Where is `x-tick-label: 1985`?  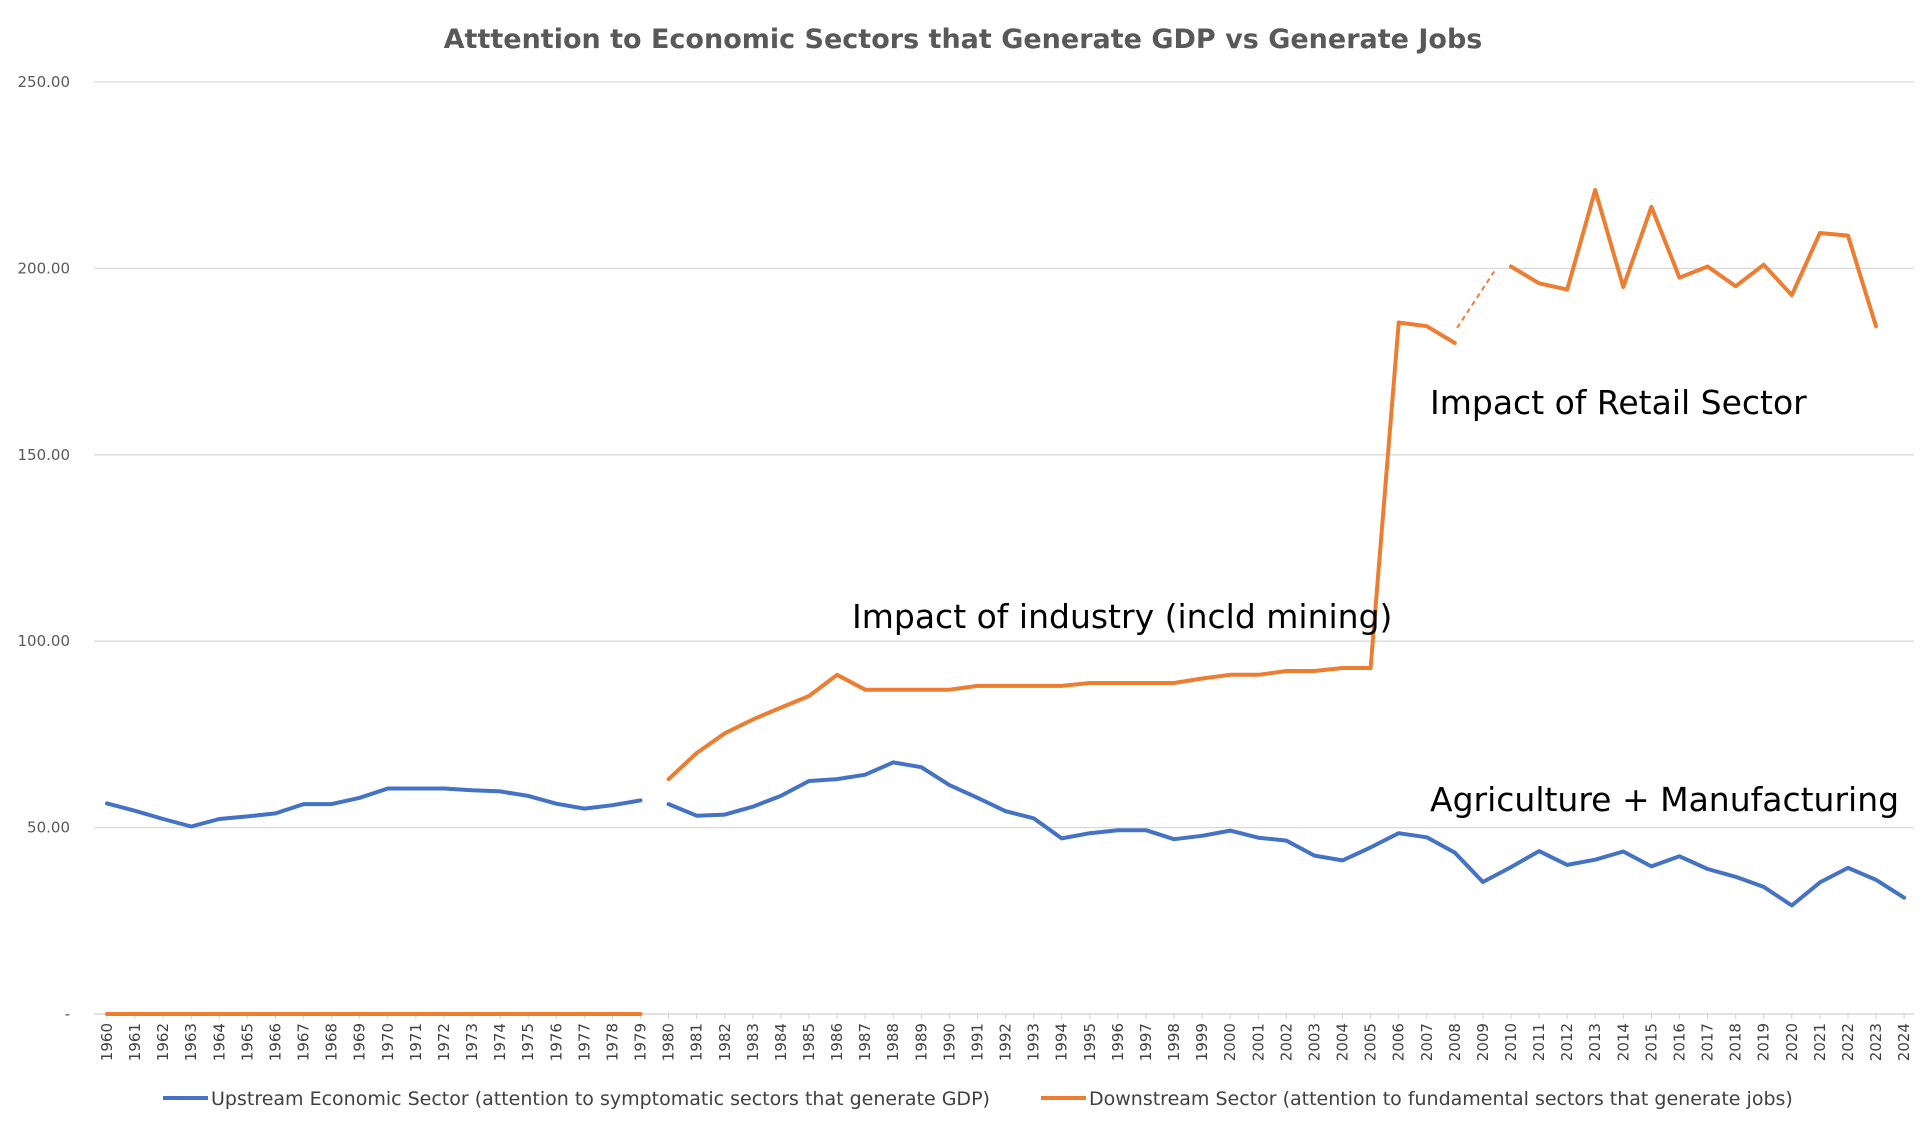 x-tick-label: 1985 is located at coordinates (809, 1042).